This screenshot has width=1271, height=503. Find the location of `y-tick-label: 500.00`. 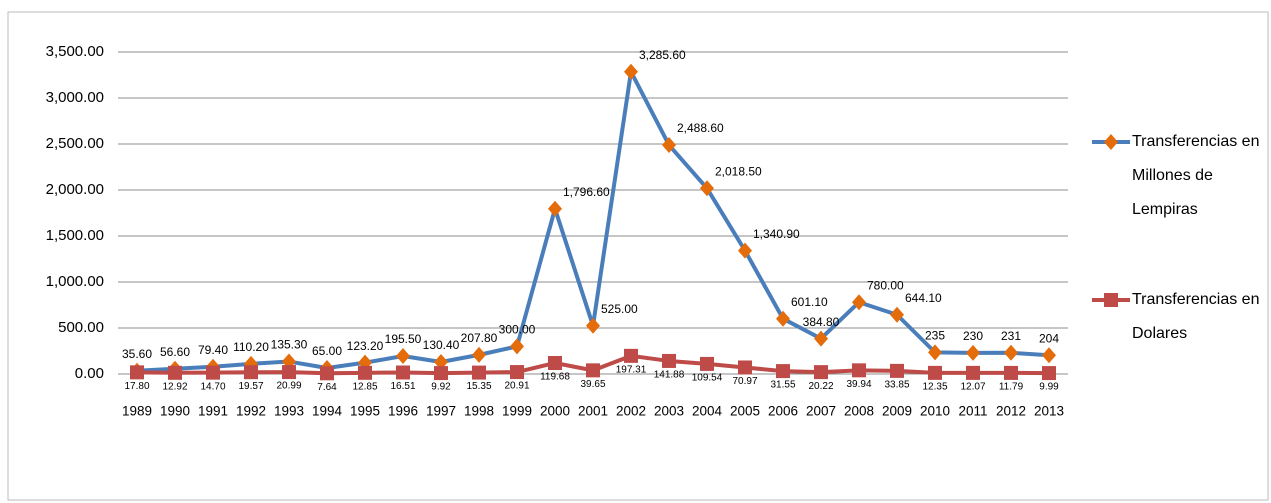

y-tick-label: 500.00 is located at coordinates (81, 327).